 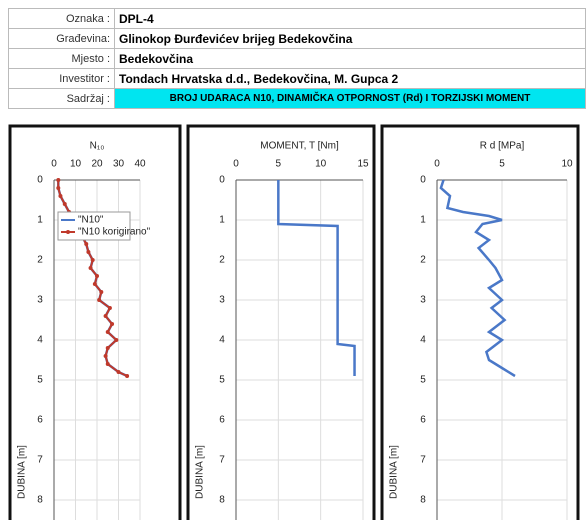 What do you see at coordinates (140, 164) in the screenshot?
I see `x-tick-label: 40` at bounding box center [140, 164].